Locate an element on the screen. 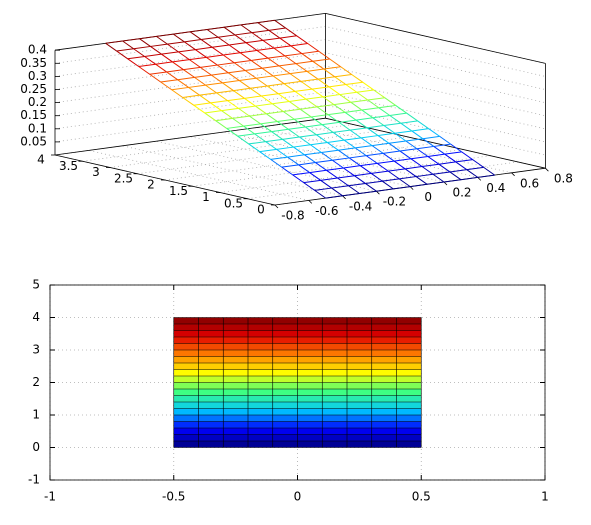 This screenshot has height=525, width=591. axis-line is located at coordinates (435, 38).